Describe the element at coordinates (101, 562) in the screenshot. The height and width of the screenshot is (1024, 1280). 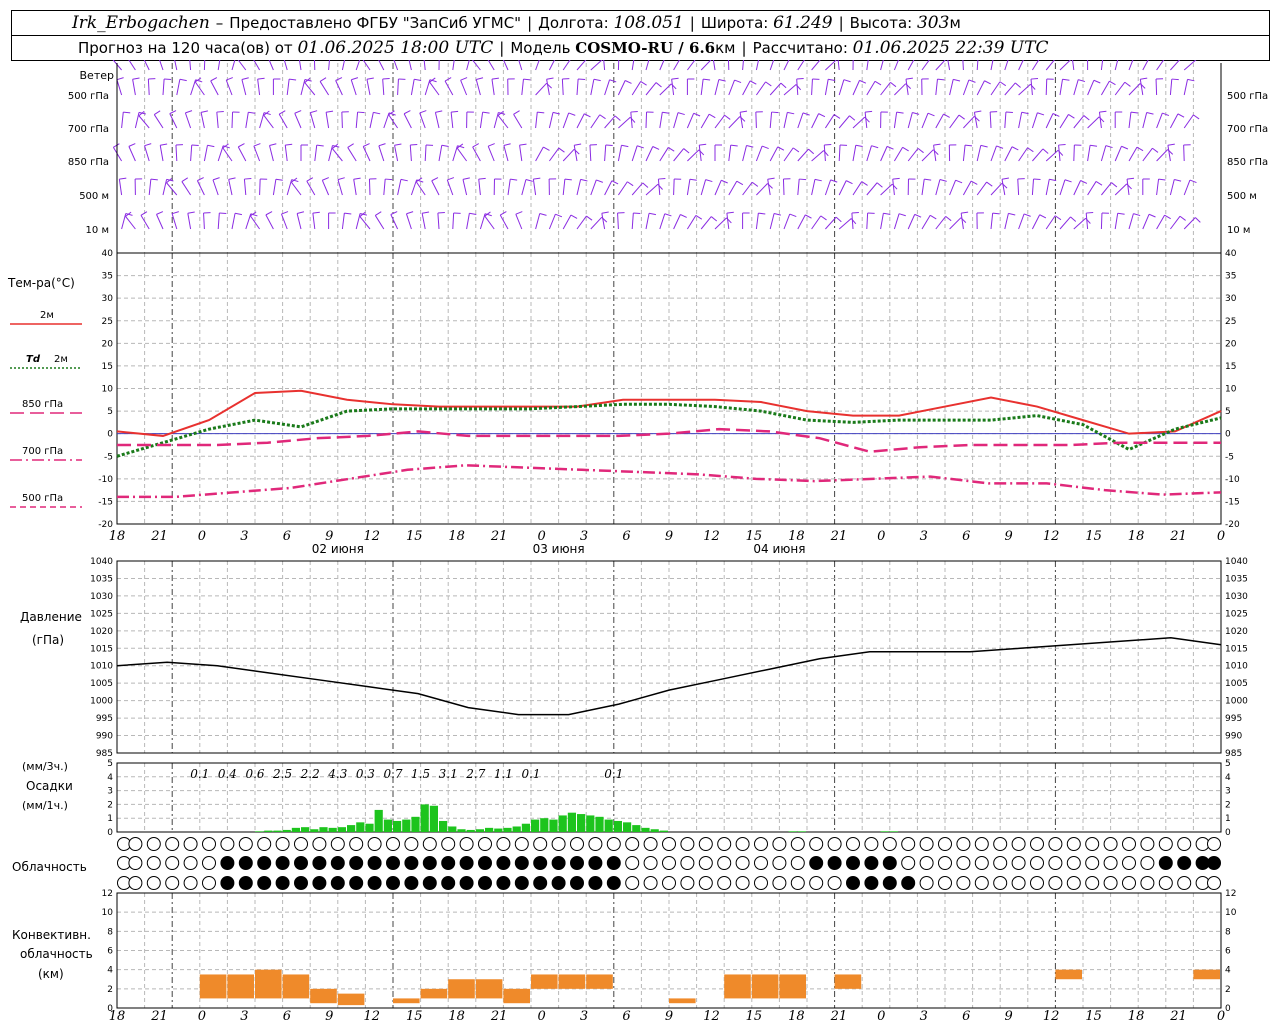
I see `pres-ytick-left: 1040` at that location.